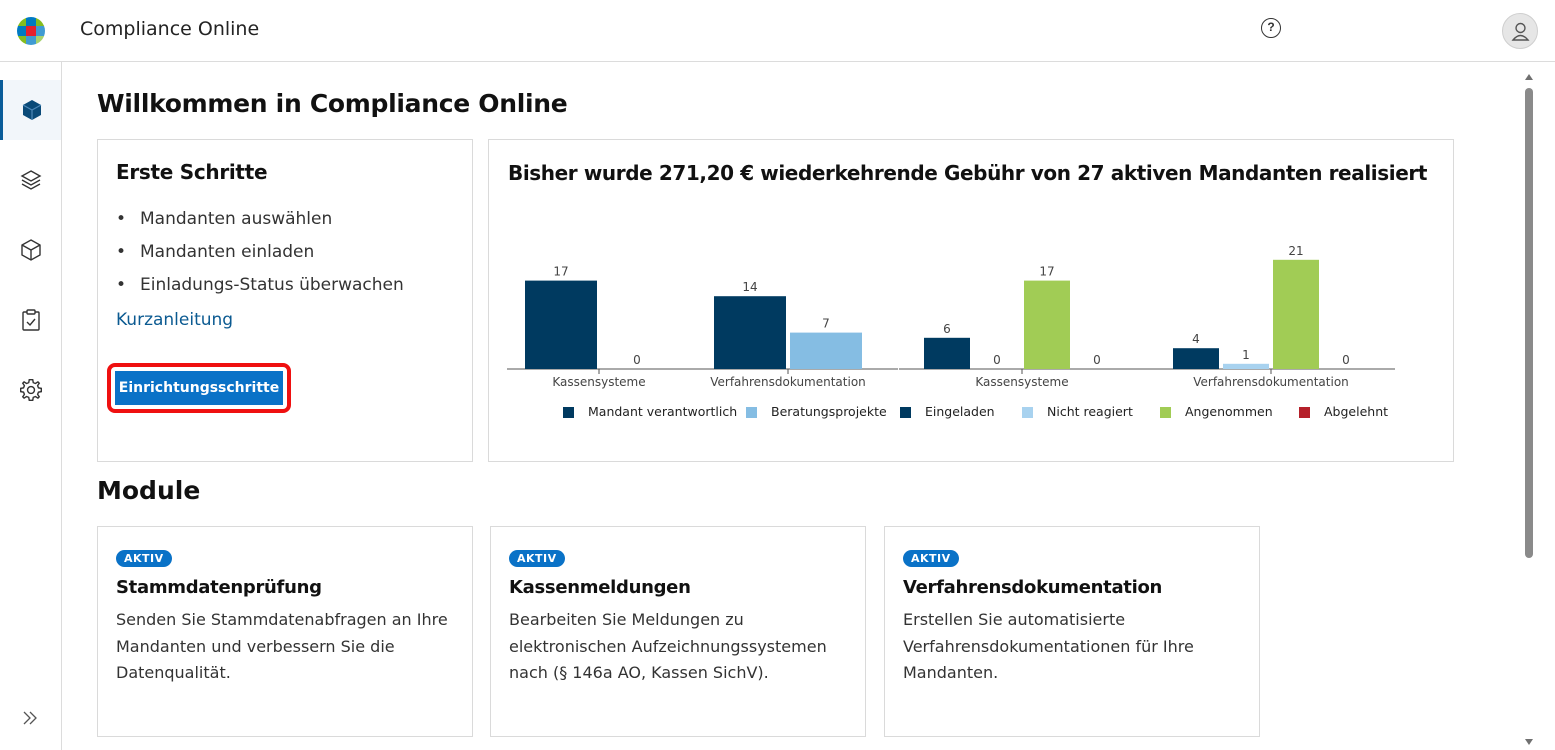 The width and height of the screenshot is (1555, 750). What do you see at coordinates (1271, 28) in the screenshot?
I see `help-circle-icon: ?` at bounding box center [1271, 28].